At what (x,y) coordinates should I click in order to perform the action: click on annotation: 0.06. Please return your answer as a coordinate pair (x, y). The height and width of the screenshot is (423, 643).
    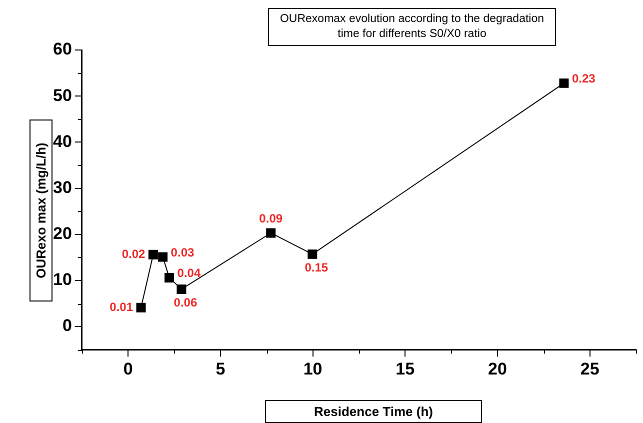
    Looking at the image, I should click on (186, 303).